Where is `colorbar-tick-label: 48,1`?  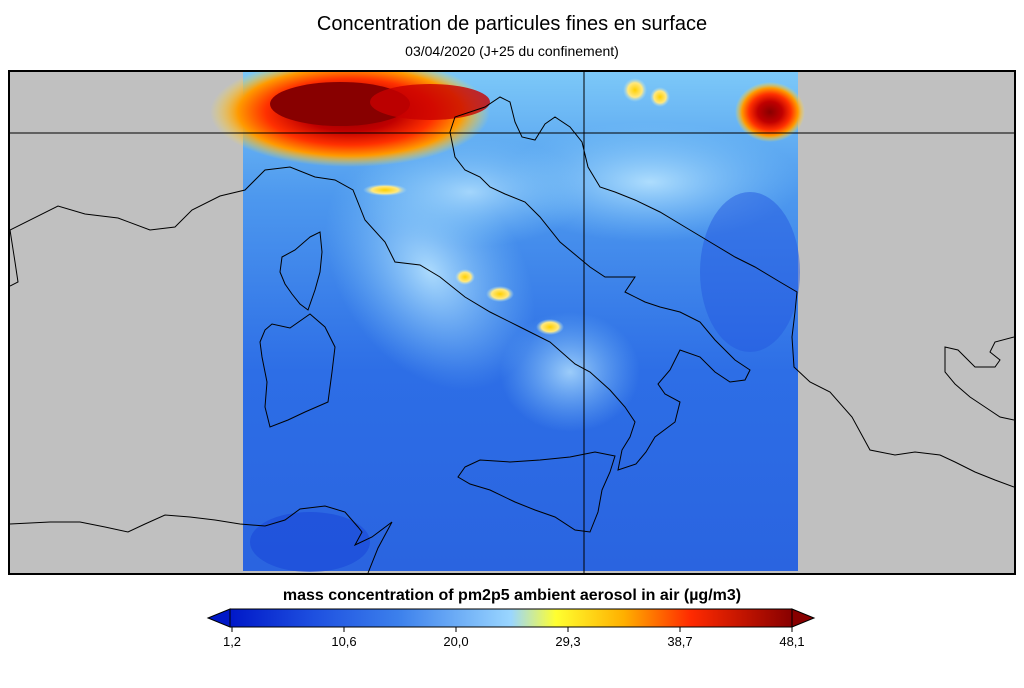 colorbar-tick-label: 48,1 is located at coordinates (792, 641).